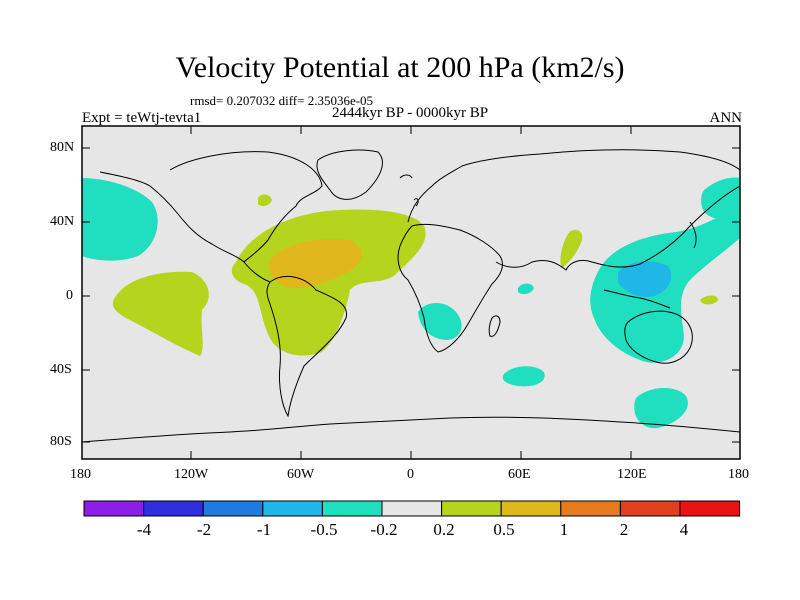 Image resolution: width=800 pixels, height=600 pixels. I want to click on season-label: ANN, so click(726, 118).